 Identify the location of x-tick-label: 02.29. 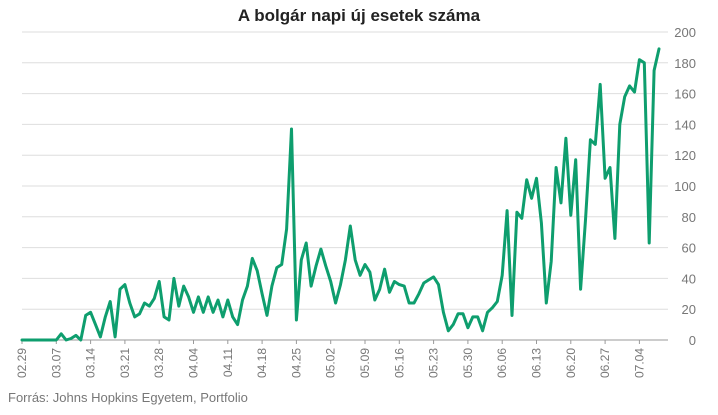
(22, 363).